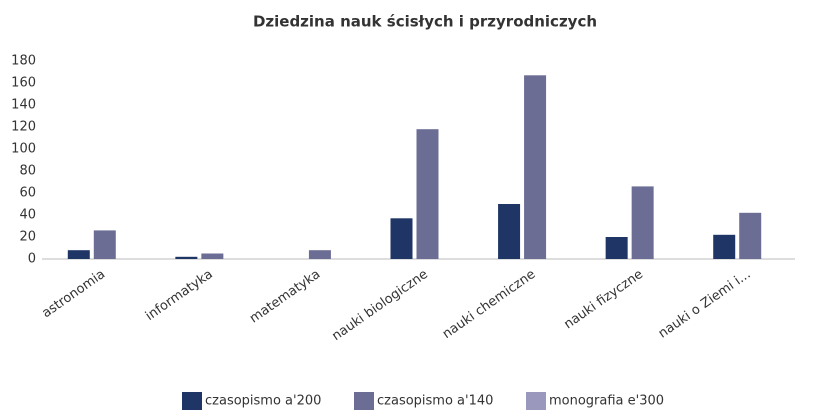 The image size is (825, 411). What do you see at coordinates (23, 149) in the screenshot?
I see `y-tick-label: 100` at bounding box center [23, 149].